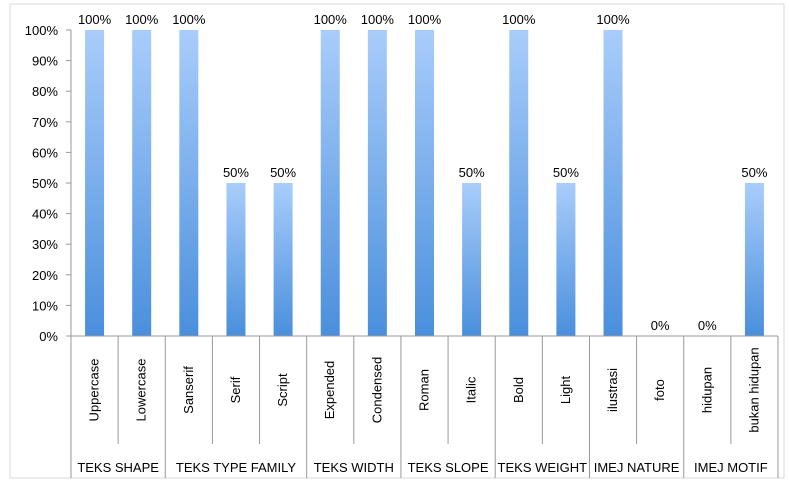 This screenshot has width=789, height=487. I want to click on group-label: TEKS SHAPE, so click(118, 467).